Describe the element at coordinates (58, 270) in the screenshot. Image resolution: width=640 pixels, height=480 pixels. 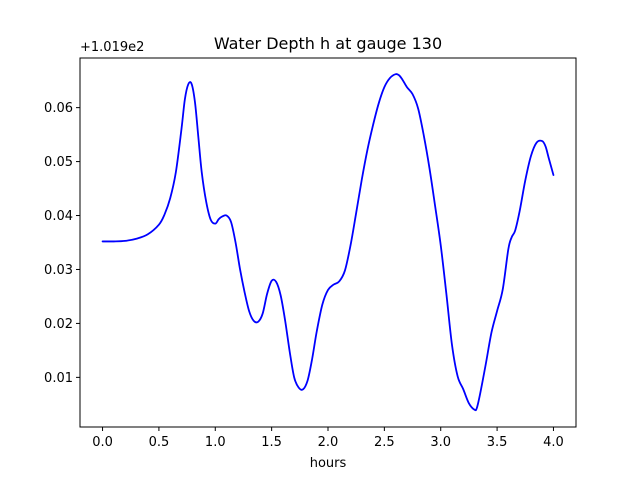
I see `y-tick-label: 0.03` at that location.